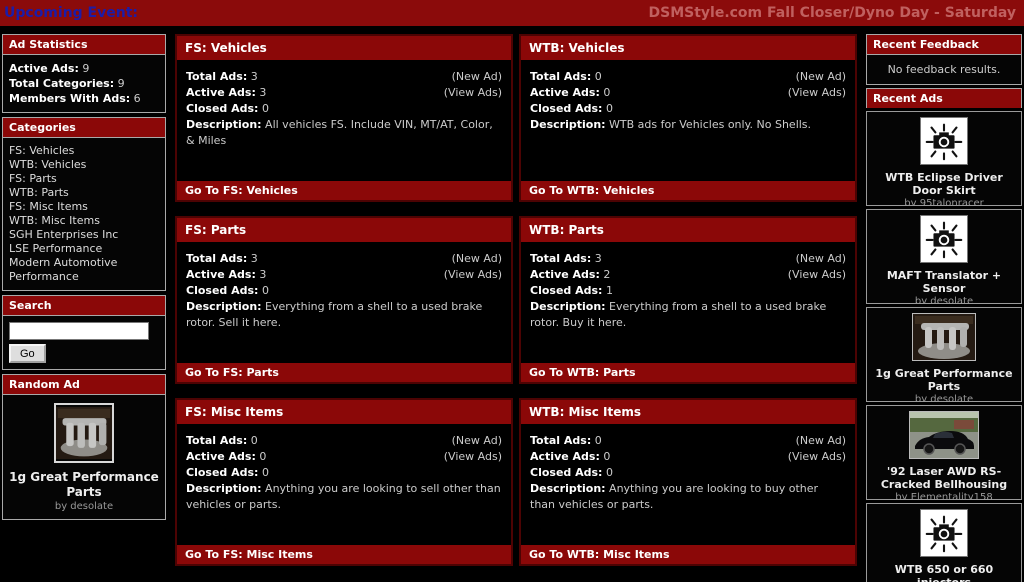 The width and height of the screenshot is (1024, 582). Describe the element at coordinates (54, 220) in the screenshot. I see `sidebar-category-wtb-misc: WTB: Misc Items` at that location.